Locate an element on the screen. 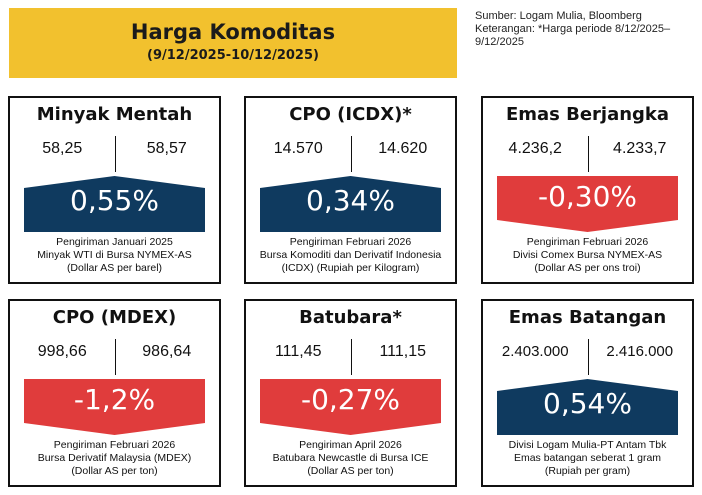  change-badge: -1,2% is located at coordinates (114, 407).